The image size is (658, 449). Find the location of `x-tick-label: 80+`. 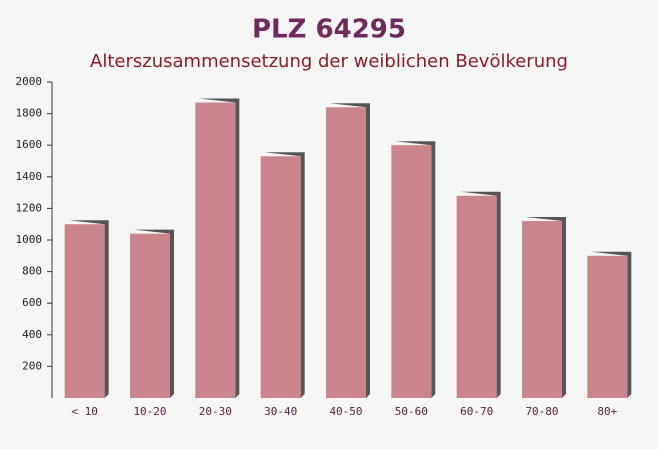

x-tick-label: 80+ is located at coordinates (607, 411).